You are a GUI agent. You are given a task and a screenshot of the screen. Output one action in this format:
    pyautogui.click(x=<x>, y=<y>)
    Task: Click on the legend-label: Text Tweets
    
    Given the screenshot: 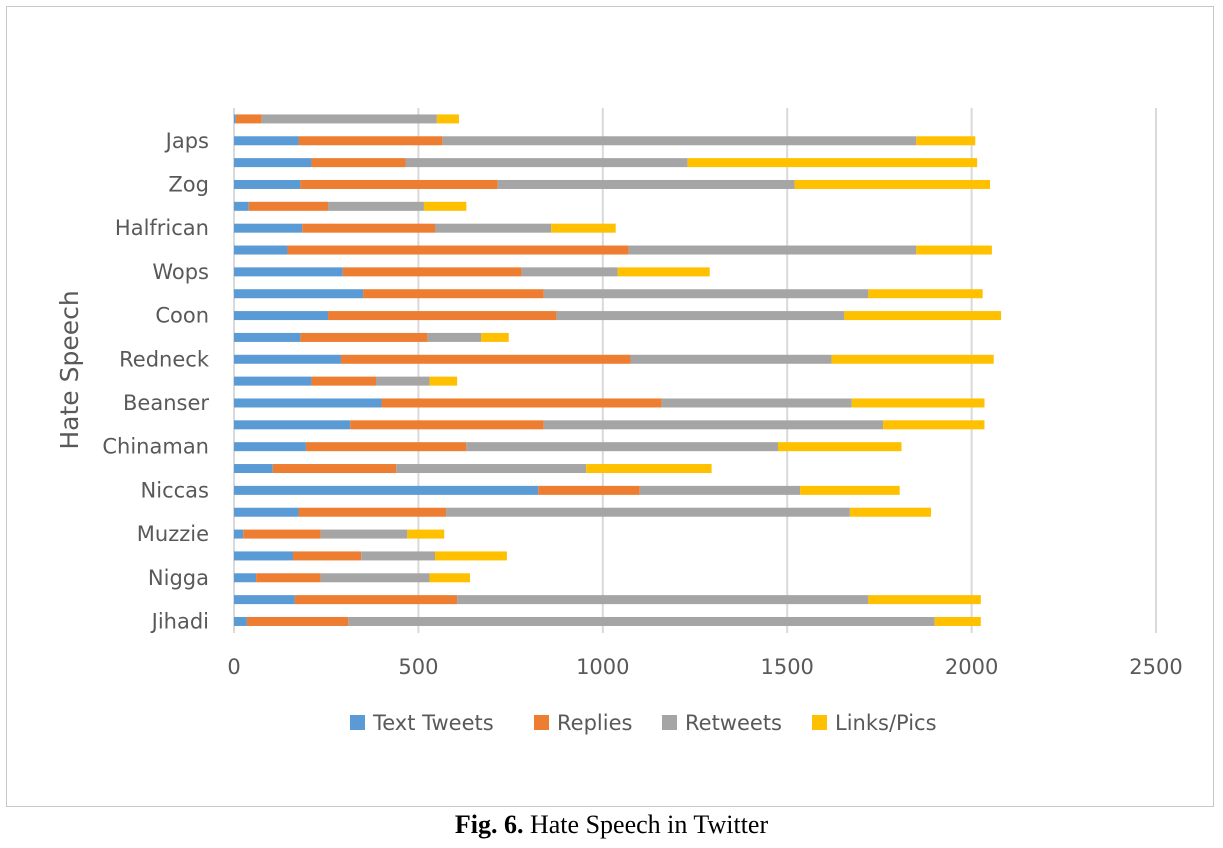 What is the action you would take?
    pyautogui.click(x=433, y=723)
    